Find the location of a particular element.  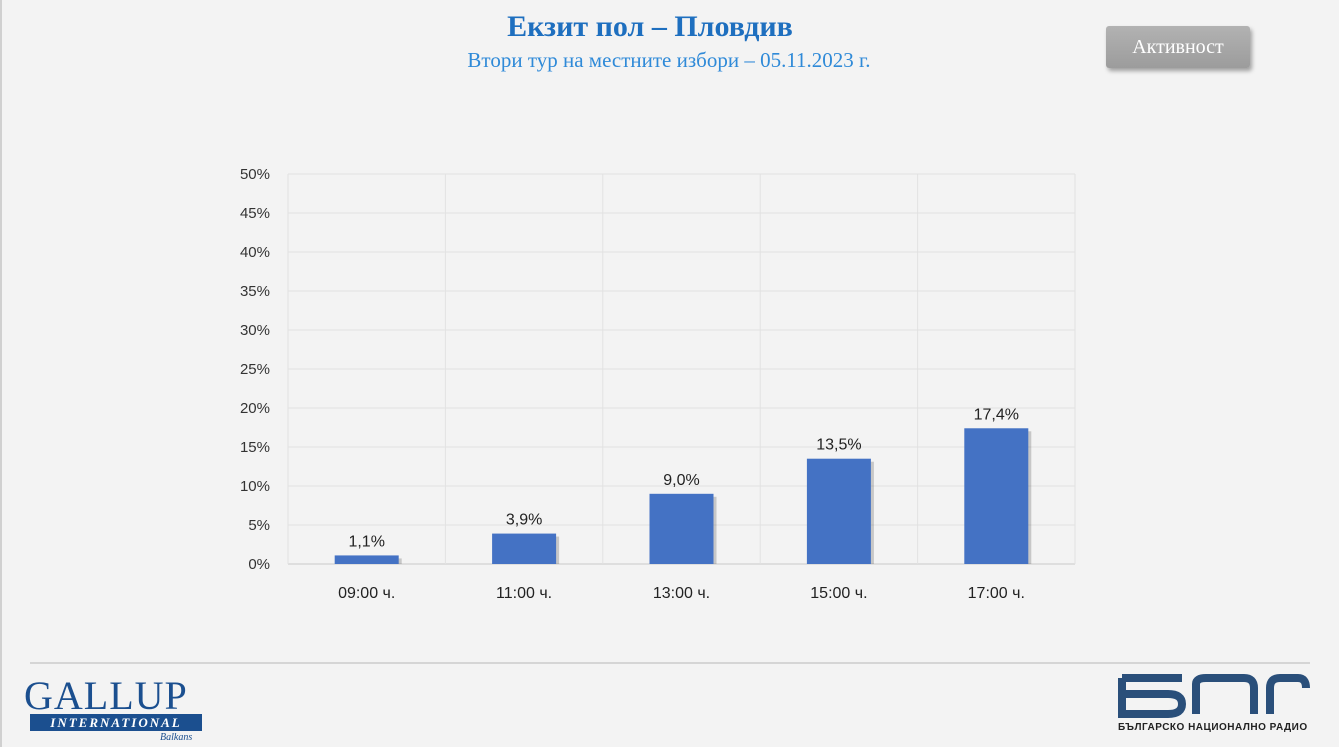

gallup-logo-name: GALLUP is located at coordinates (106, 695).